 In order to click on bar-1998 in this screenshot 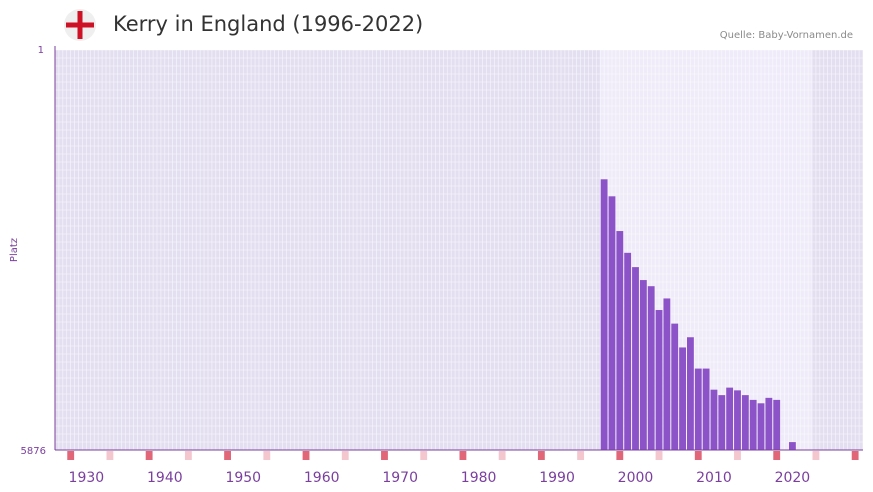, I will do `click(620, 340)`.